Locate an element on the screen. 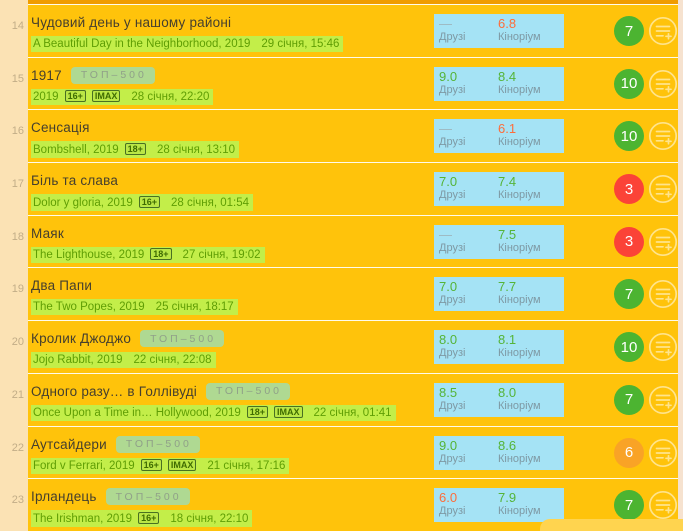 The height and width of the screenshot is (531, 683). movie-title: Кролик Джоджо is located at coordinates (81, 339).